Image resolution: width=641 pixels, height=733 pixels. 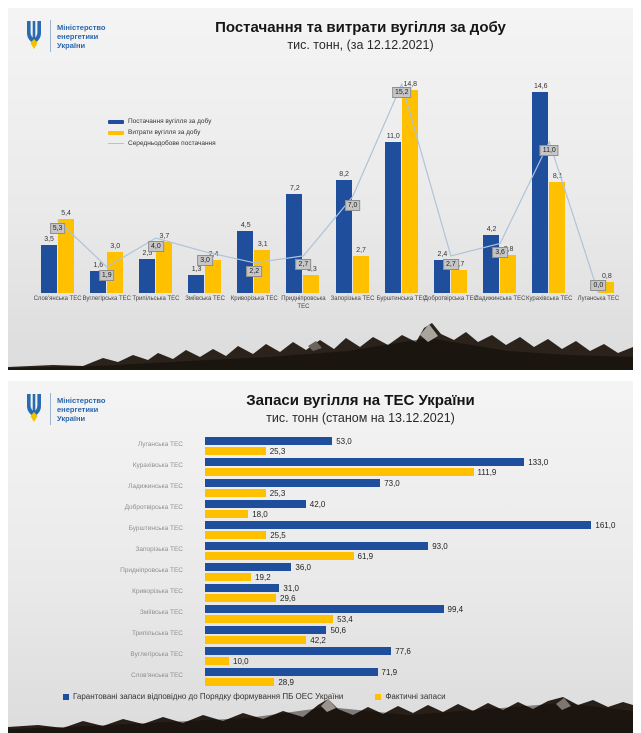 I want to click on bar-value-label: 0,8, so click(x=607, y=277).